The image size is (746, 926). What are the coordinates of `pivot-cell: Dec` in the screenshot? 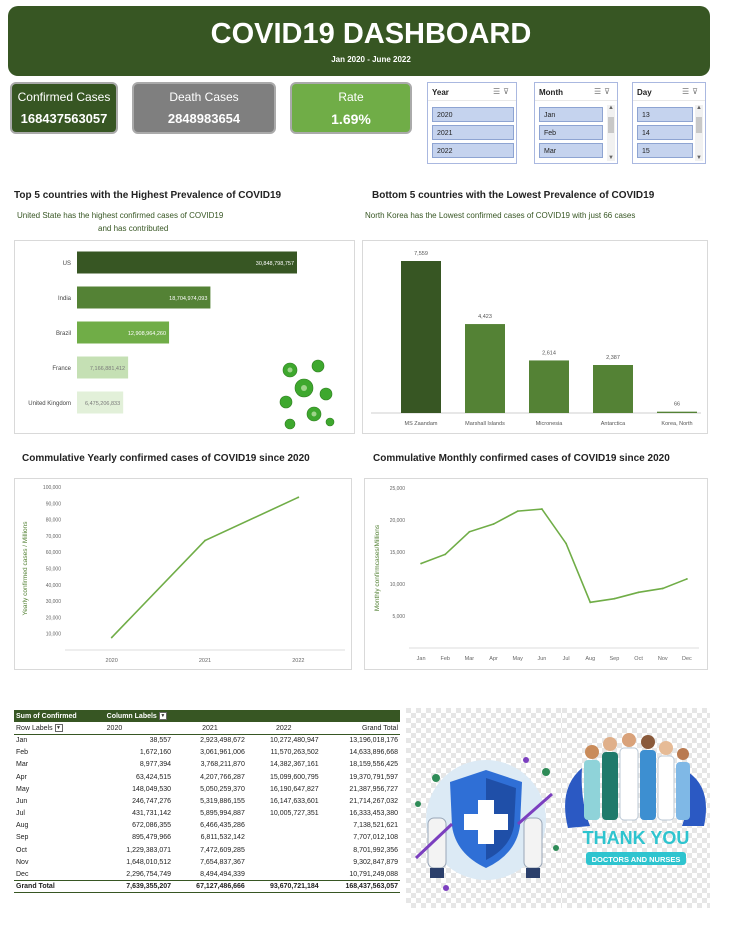 It's located at (22, 874).